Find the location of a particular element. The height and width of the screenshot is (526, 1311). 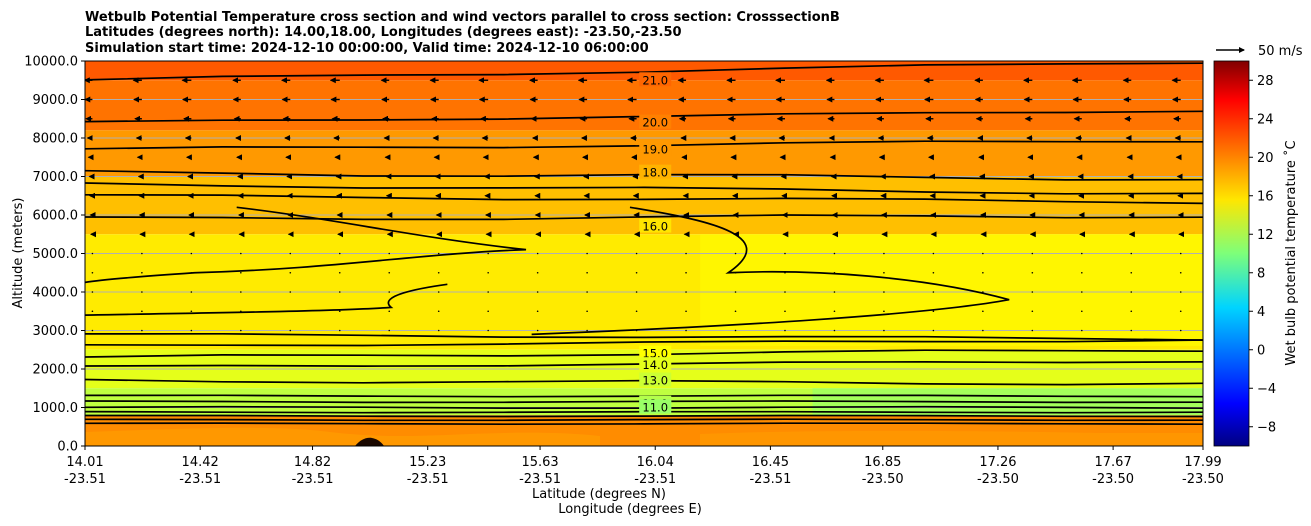

contour-label: 18.0 is located at coordinates (655, 173).